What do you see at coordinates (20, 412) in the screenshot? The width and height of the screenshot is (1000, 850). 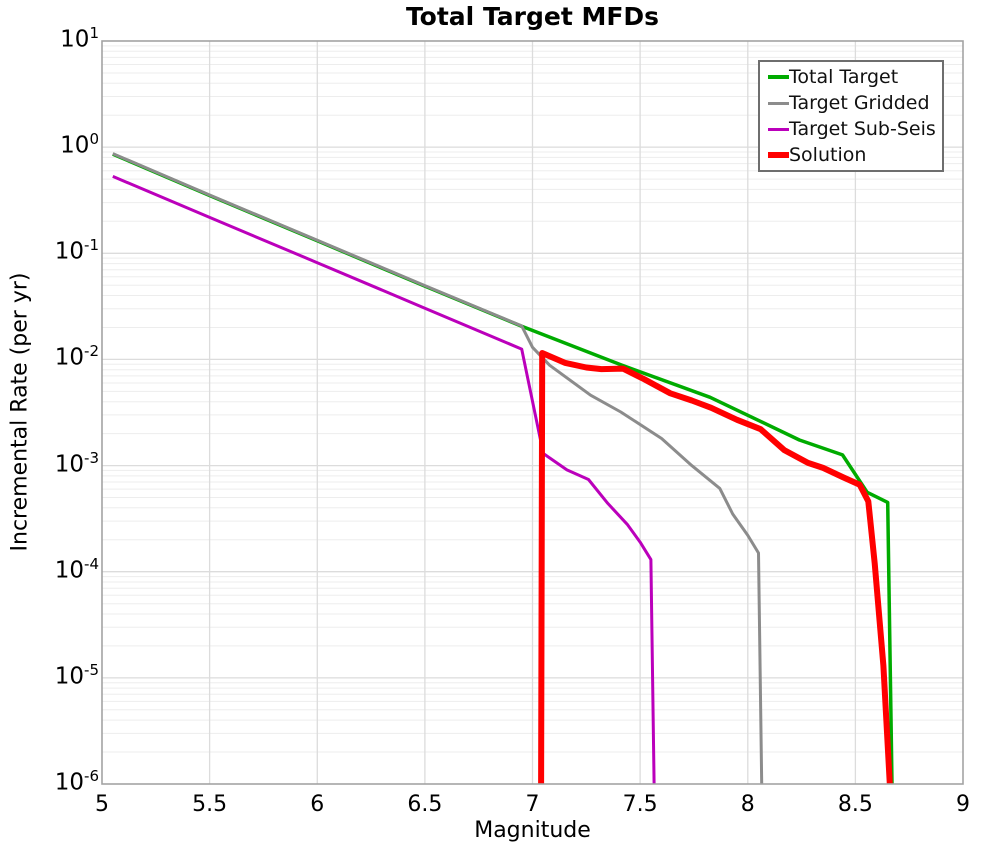 I see `y-axis-label: Incremental Rate (per yr)` at bounding box center [20, 412].